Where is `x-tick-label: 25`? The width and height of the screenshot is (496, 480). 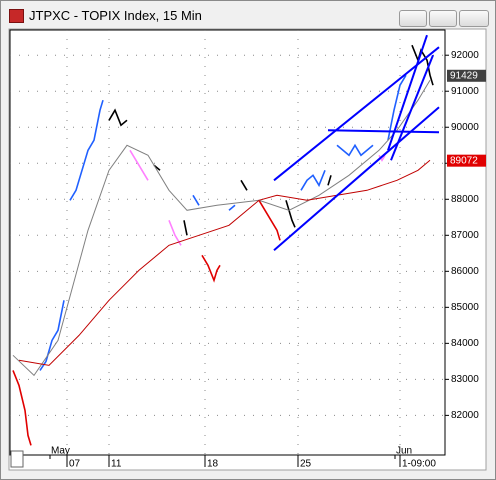 x-tick-label: 25 is located at coordinates (306, 464).